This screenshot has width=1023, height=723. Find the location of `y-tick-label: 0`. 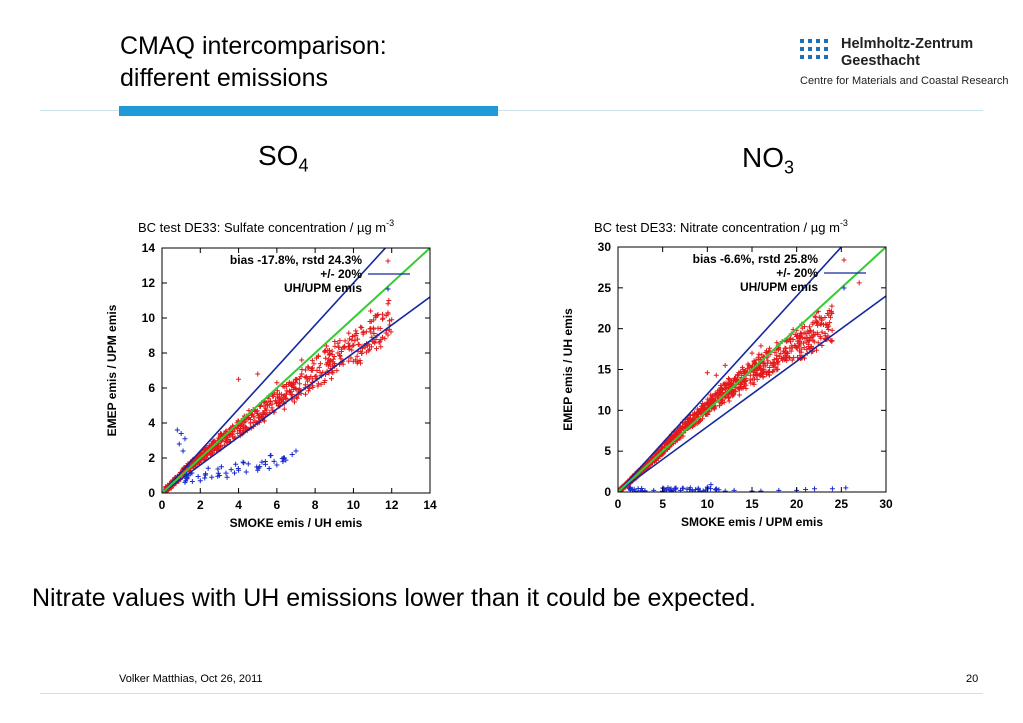

y-tick-label: 0 is located at coordinates (151, 493).